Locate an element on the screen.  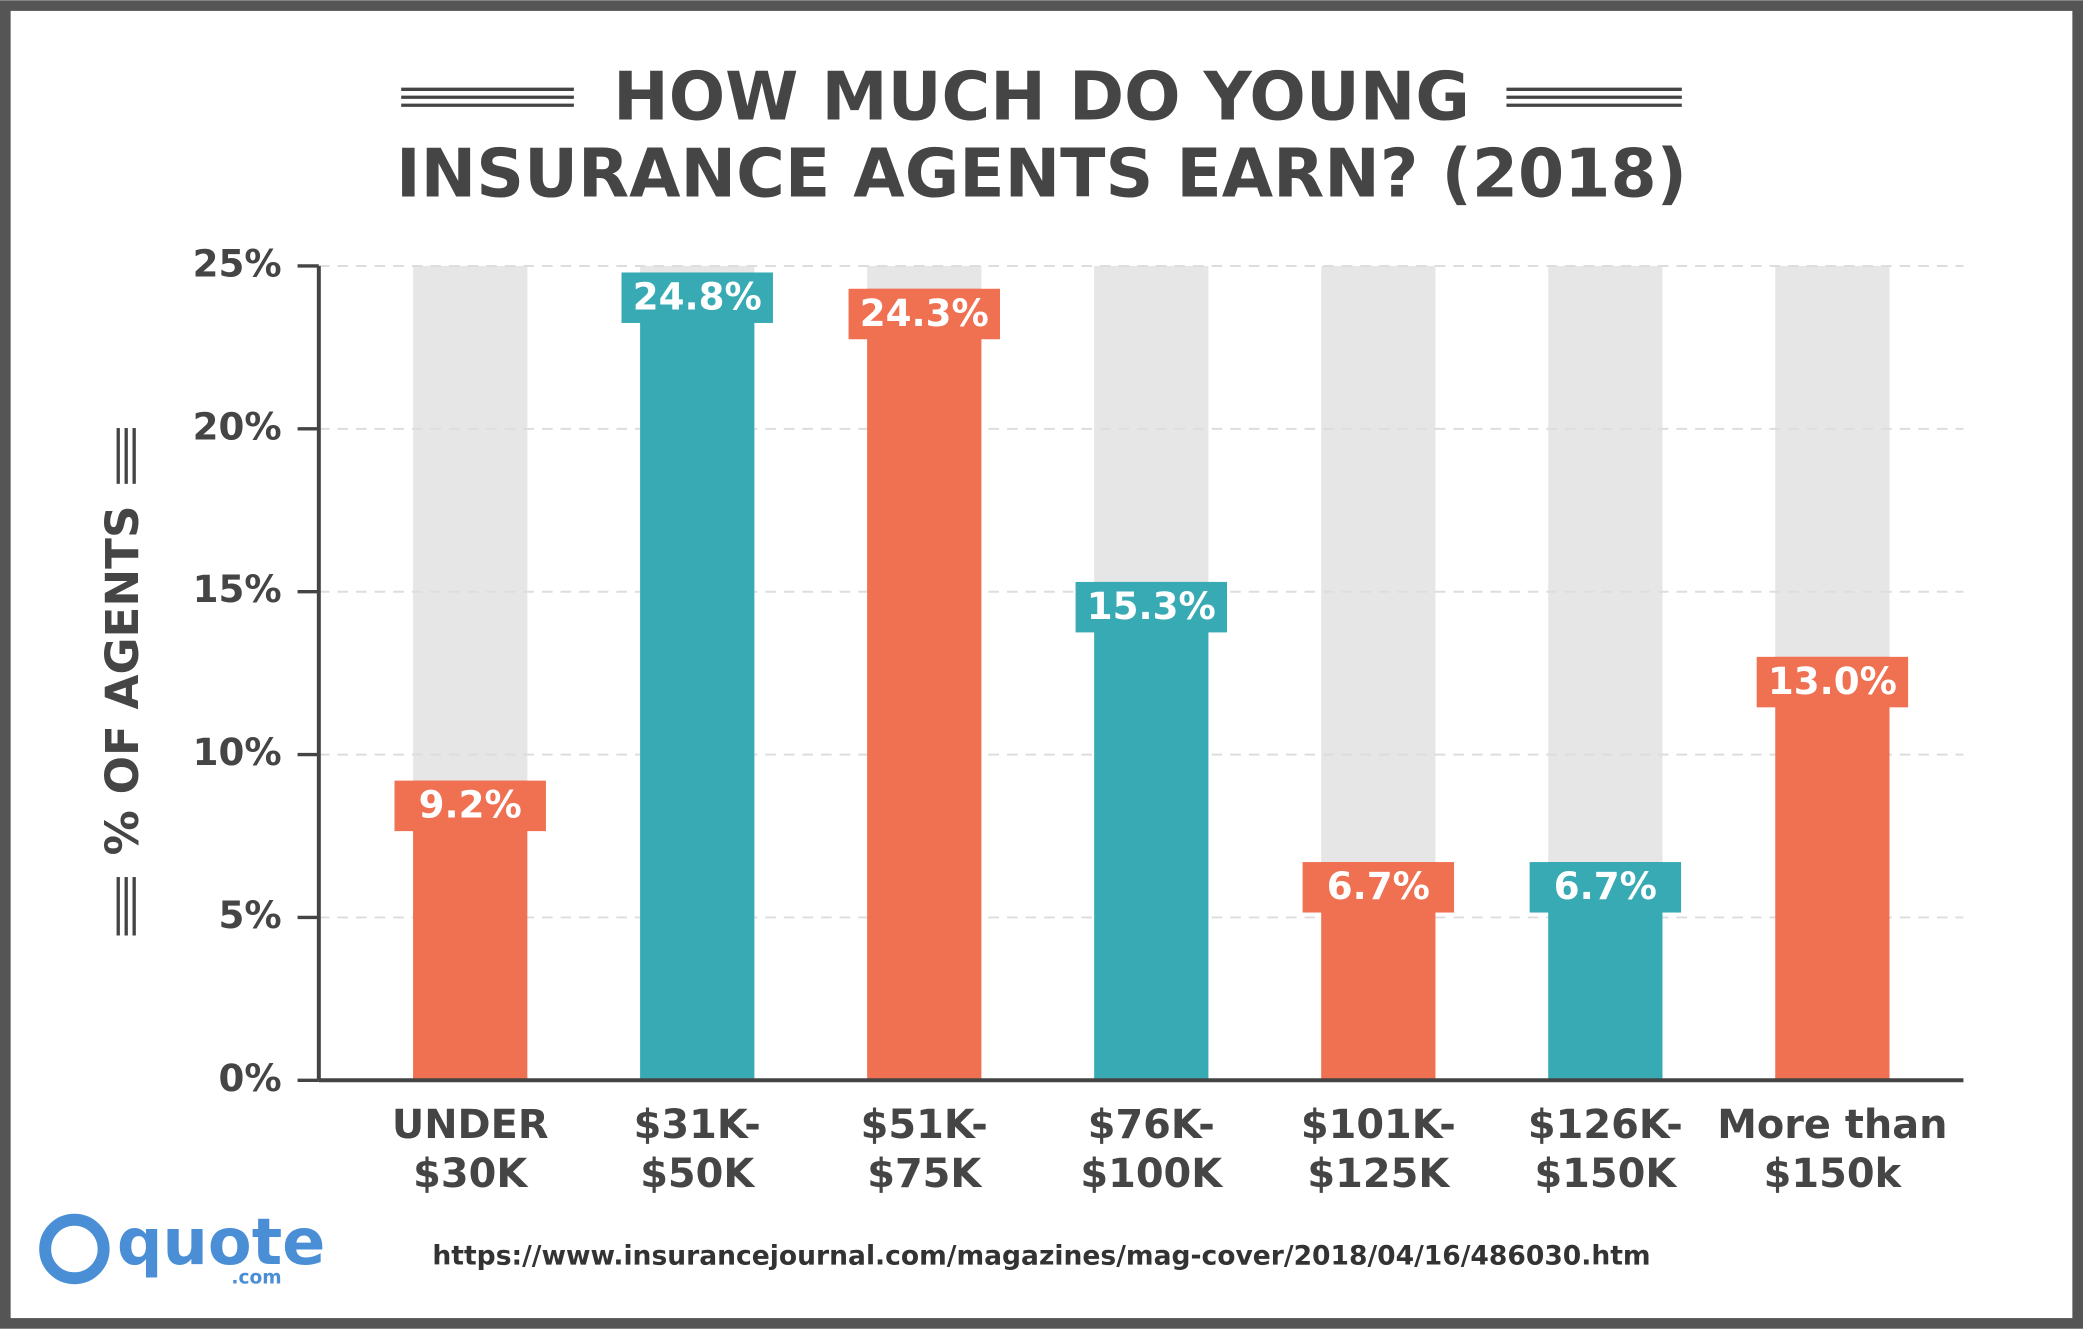
y-tick-label: 0% is located at coordinates (249, 1078).